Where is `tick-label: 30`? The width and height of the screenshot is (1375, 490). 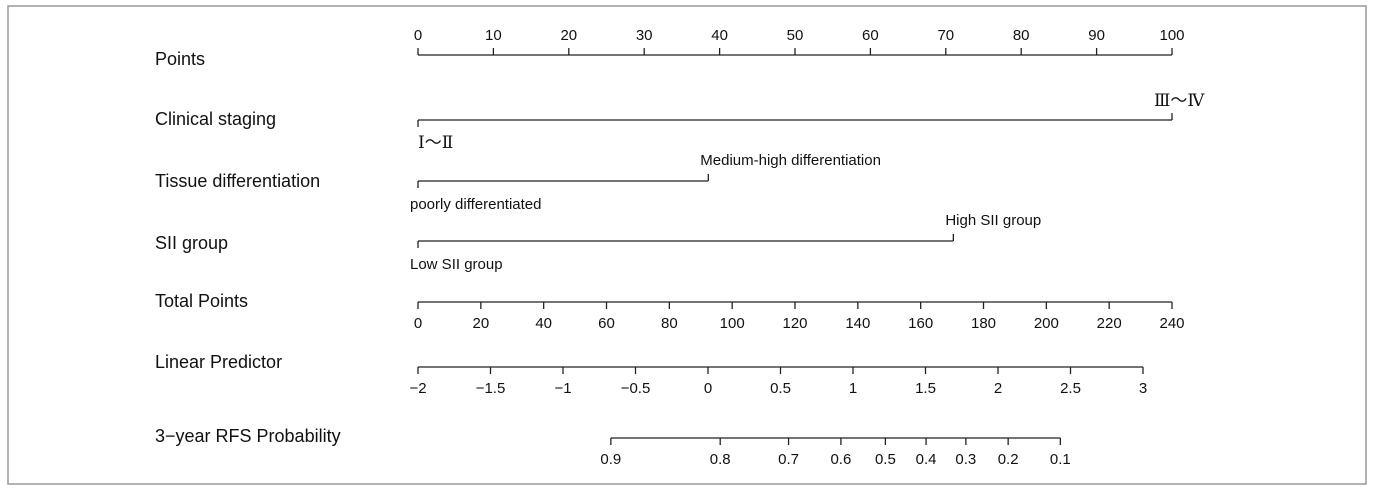 tick-label: 30 is located at coordinates (644, 35).